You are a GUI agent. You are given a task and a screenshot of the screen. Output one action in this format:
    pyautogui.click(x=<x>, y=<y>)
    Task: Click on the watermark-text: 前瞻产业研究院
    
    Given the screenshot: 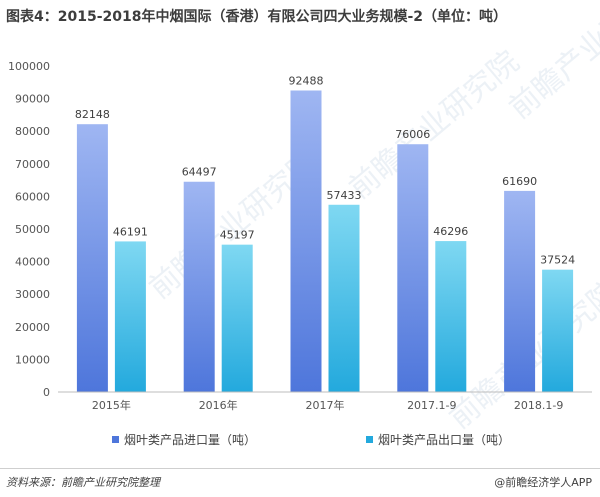 What is the action you would take?
    pyautogui.click(x=434, y=125)
    